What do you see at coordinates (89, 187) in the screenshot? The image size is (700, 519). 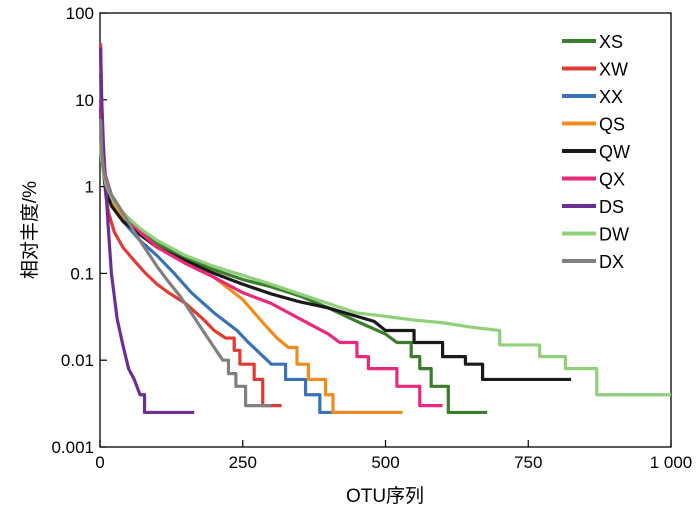 I see `y-tick-label: 1` at bounding box center [89, 187].